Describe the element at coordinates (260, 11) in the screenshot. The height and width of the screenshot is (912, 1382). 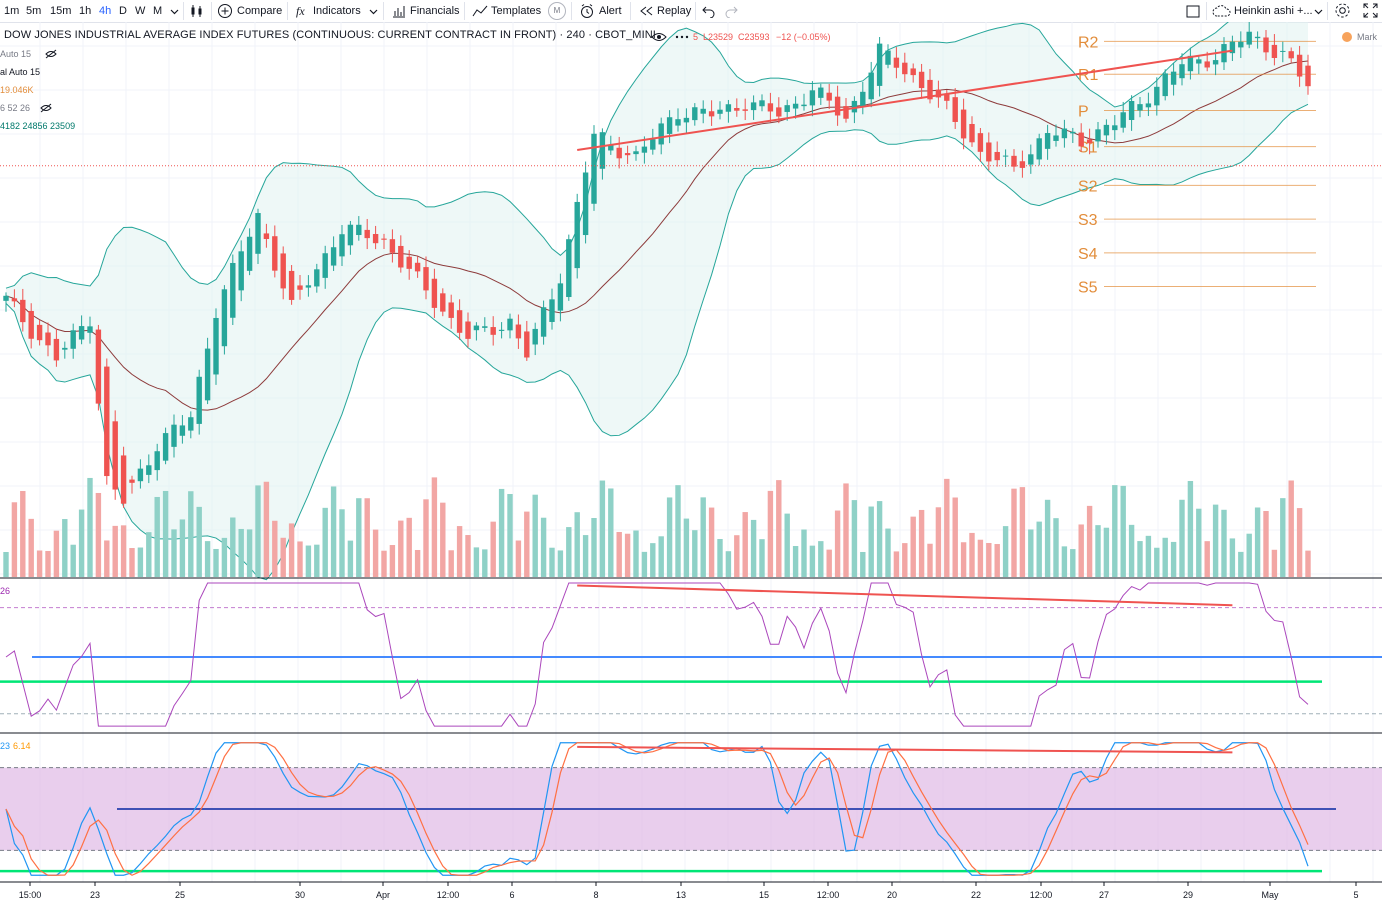
I see `compare-button: Compare` at that location.